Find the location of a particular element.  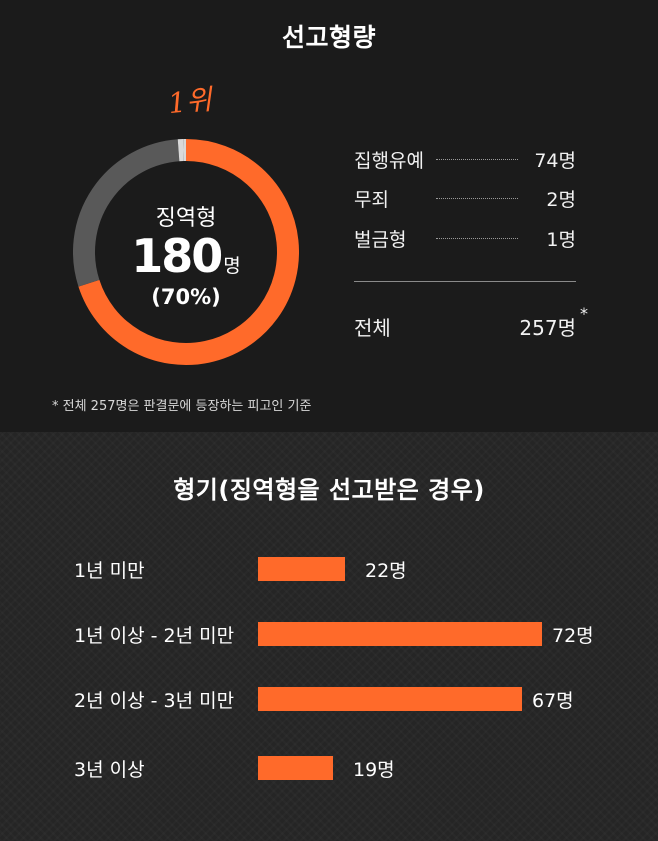

bar-category-label: 2년 이상 - 3년 미만 is located at coordinates (154, 701).